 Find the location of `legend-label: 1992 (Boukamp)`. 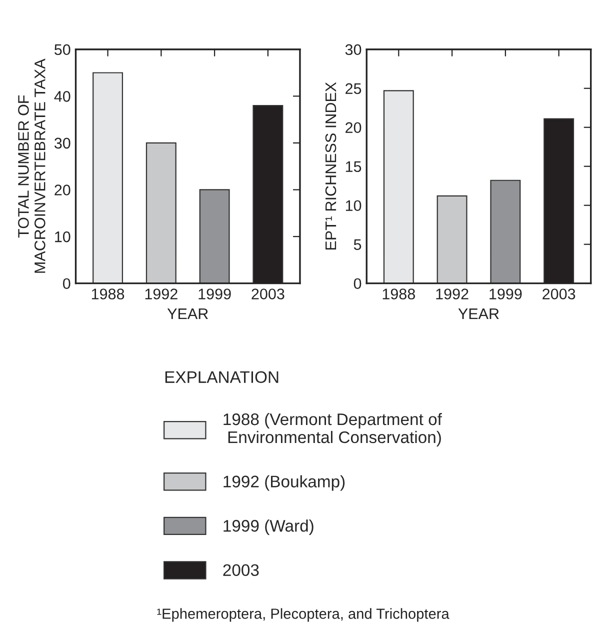

legend-label: 1992 (Boukamp) is located at coordinates (284, 483).